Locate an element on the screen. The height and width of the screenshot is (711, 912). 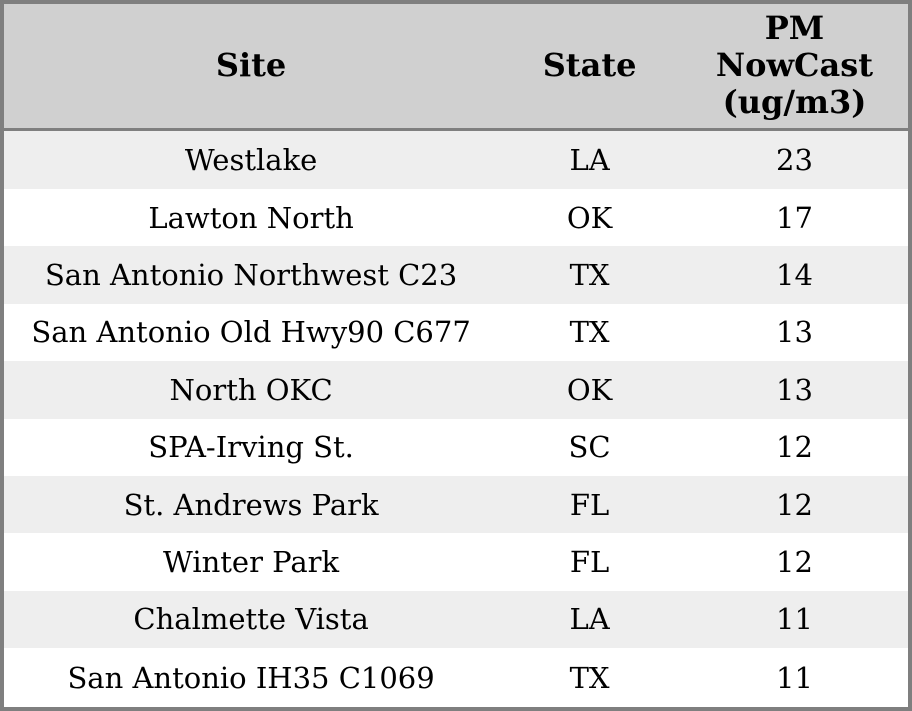
value-cell: 23 is located at coordinates (794, 159).